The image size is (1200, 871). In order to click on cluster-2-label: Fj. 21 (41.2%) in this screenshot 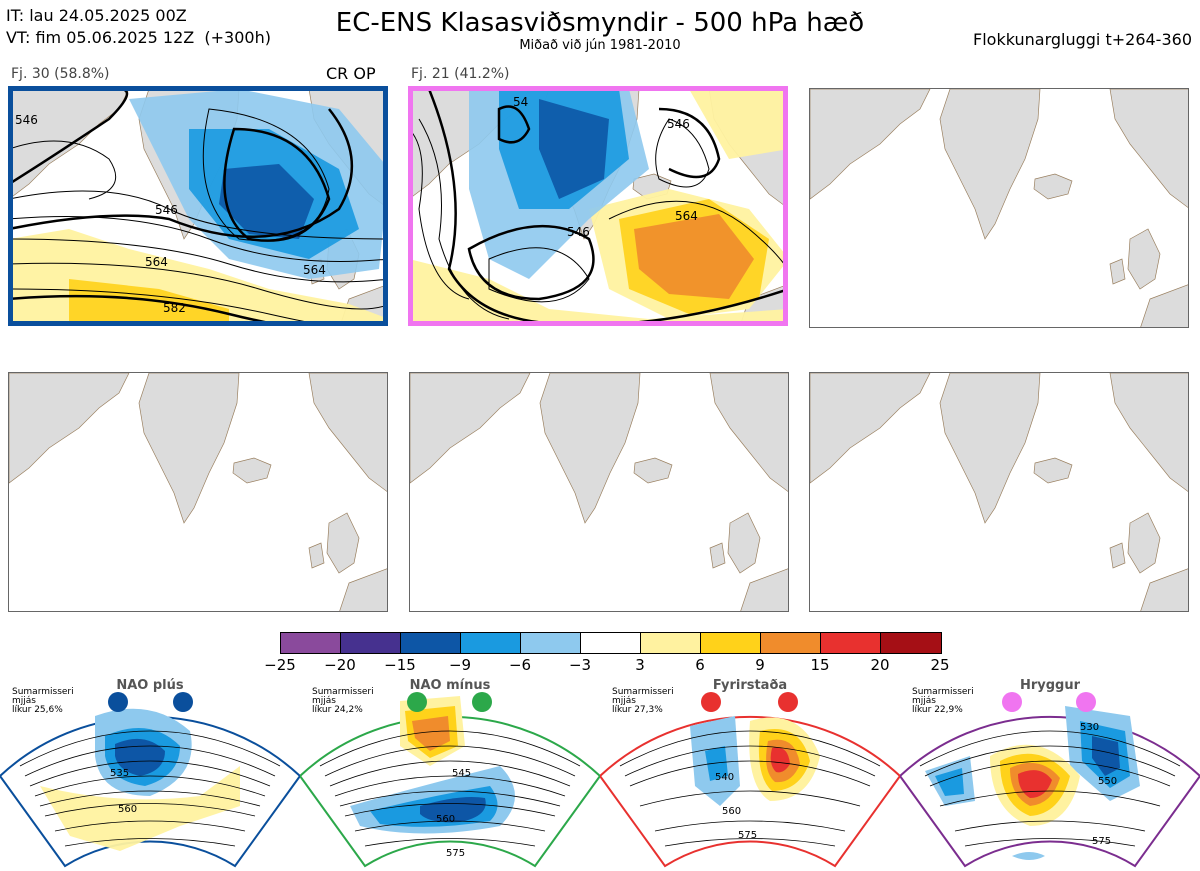, I will do `click(460, 74)`.